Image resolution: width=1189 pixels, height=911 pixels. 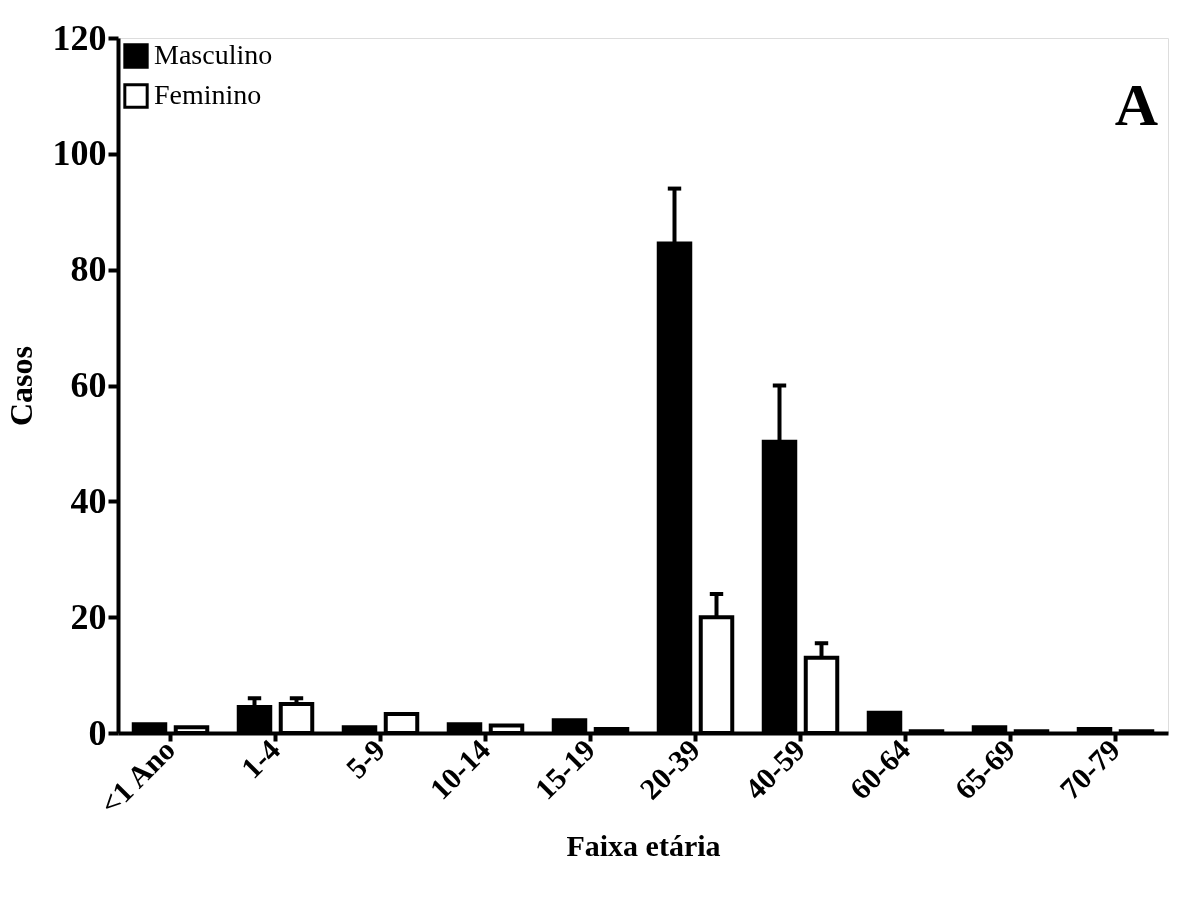 What do you see at coordinates (213, 54) in the screenshot?
I see `legend-label: Masculino` at bounding box center [213, 54].